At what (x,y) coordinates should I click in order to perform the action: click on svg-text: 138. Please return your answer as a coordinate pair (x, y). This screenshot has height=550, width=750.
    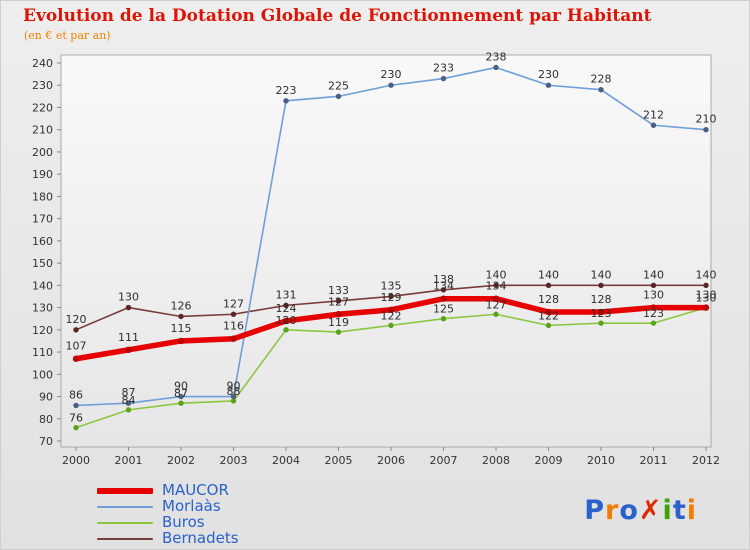
    Looking at the image, I should click on (443, 279).